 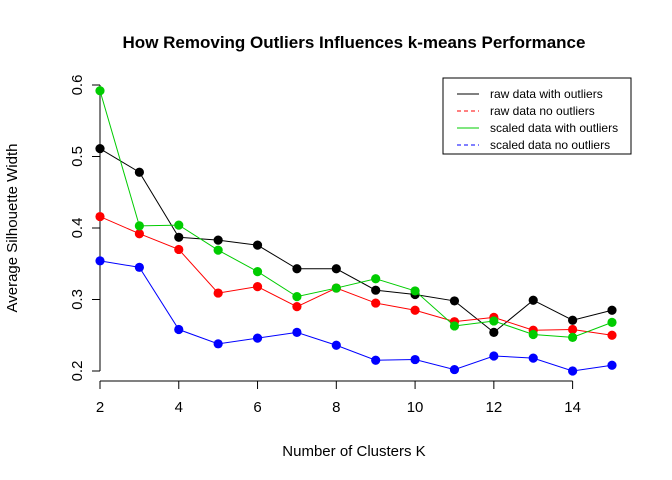 I want to click on x-tick-label: 8, so click(x=336, y=407).